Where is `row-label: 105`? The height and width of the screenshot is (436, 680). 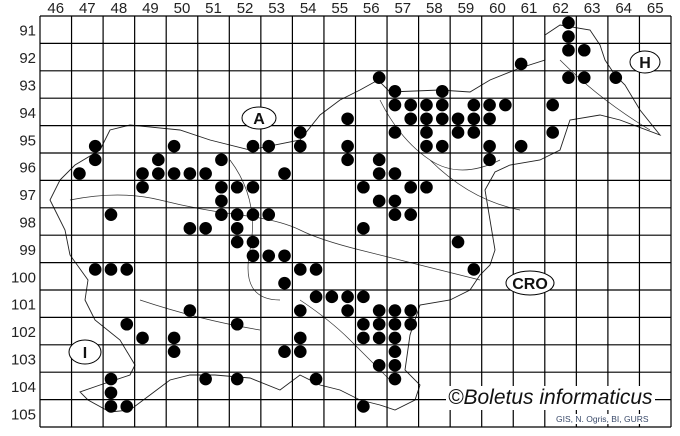 row-label: 105 is located at coordinates (23, 414).